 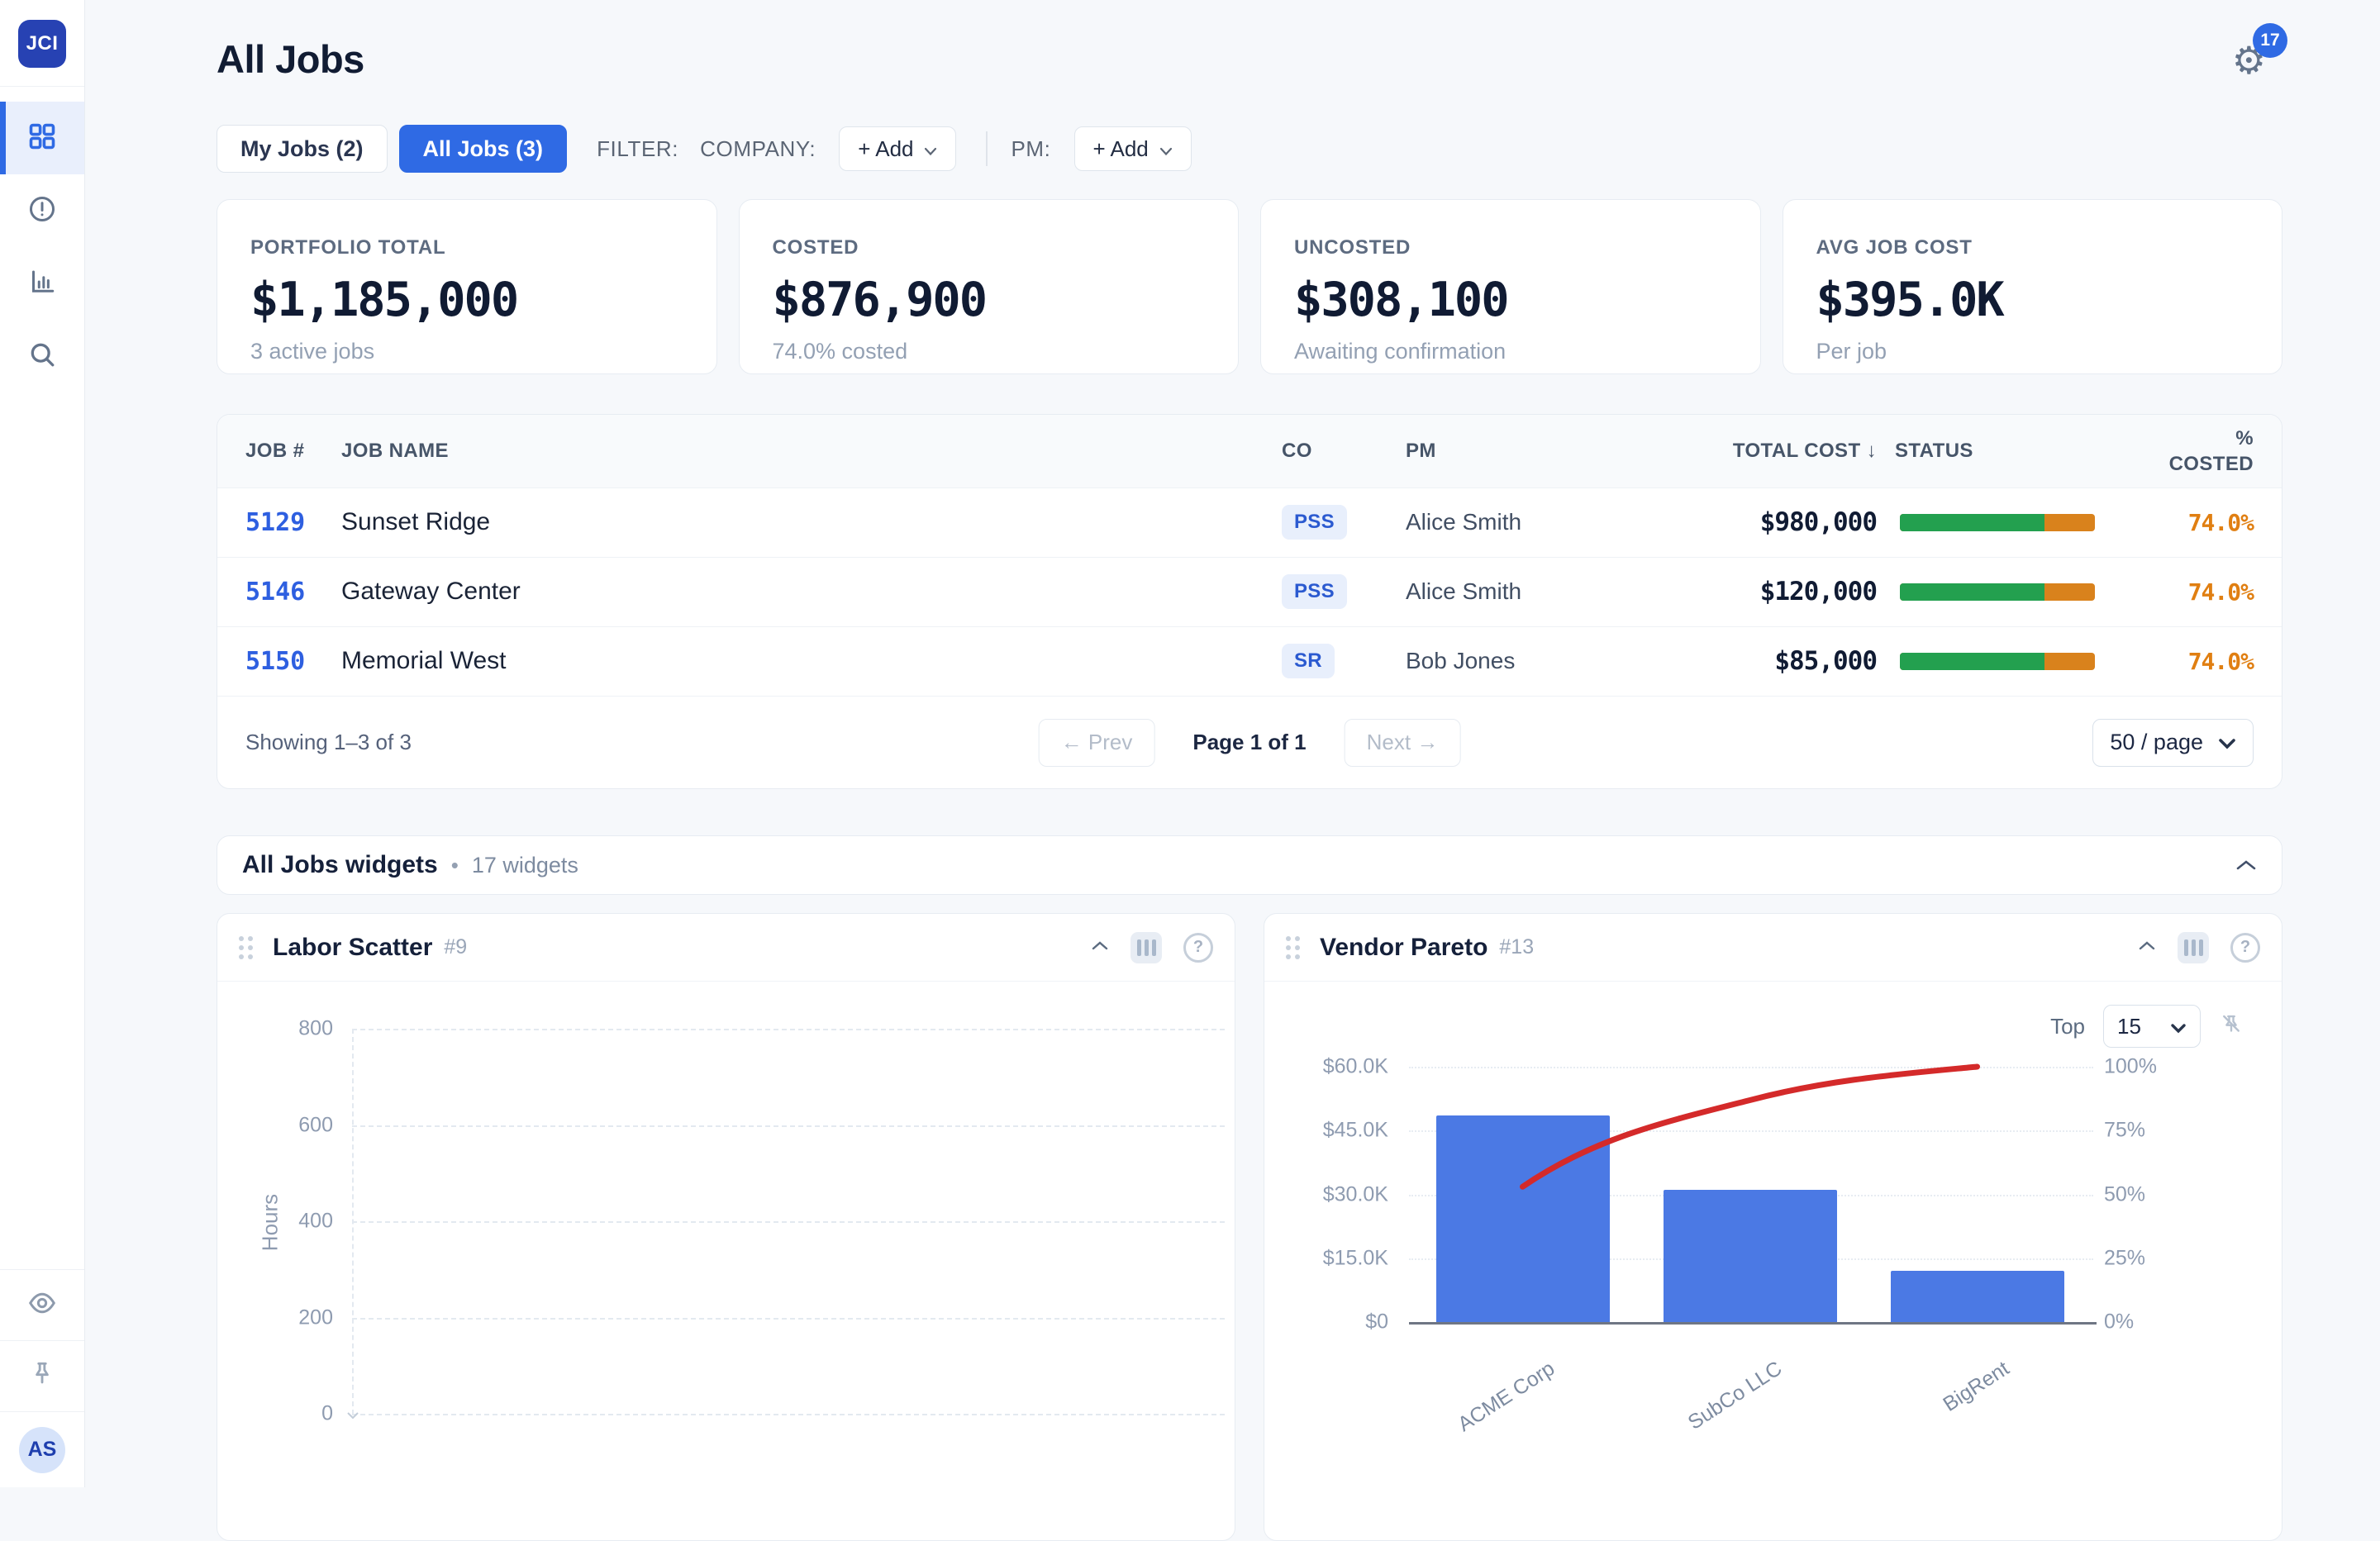 What do you see at coordinates (2270, 41) in the screenshot?
I see `settings-badge: 17` at bounding box center [2270, 41].